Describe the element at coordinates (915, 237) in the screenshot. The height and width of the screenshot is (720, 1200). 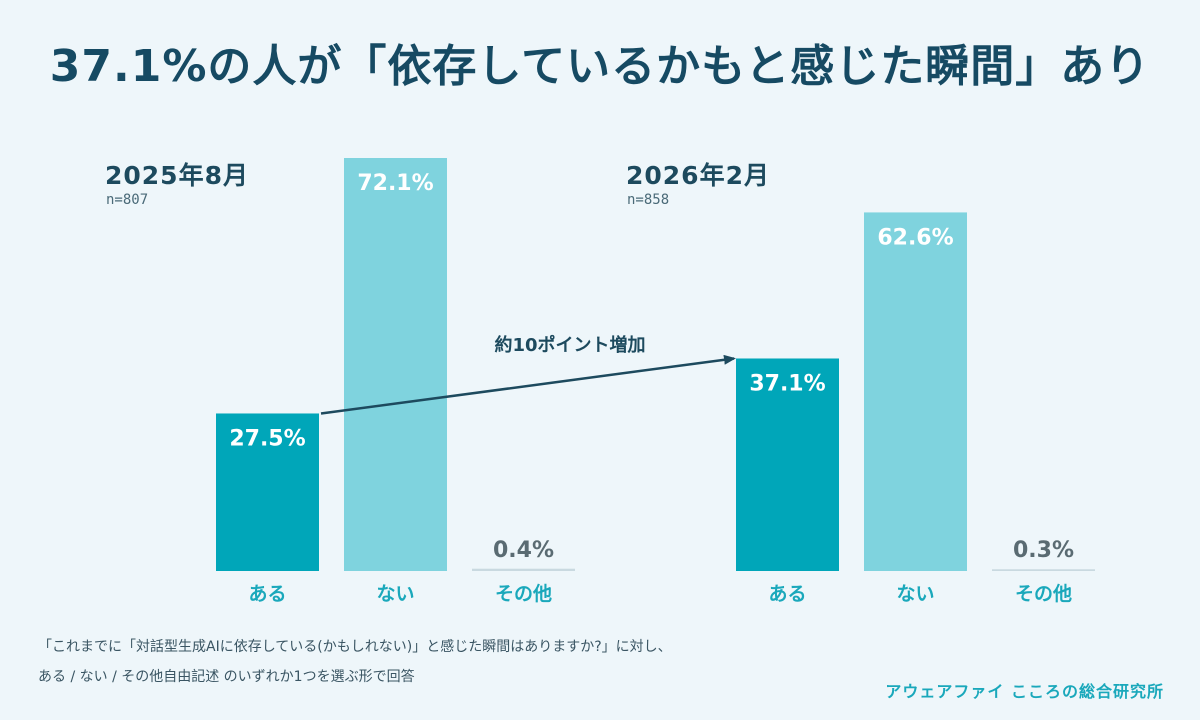
I see `value-label-y2026-nai: 62.6%` at that location.